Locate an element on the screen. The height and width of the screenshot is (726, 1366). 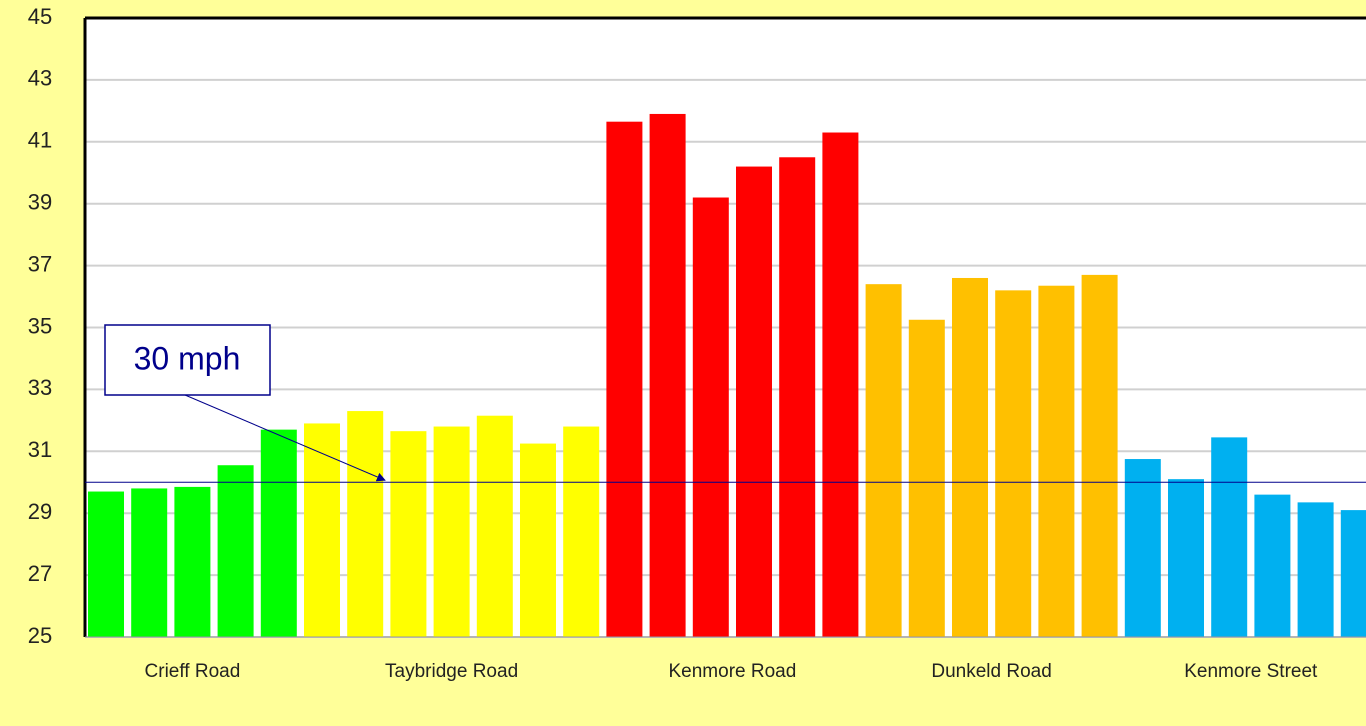
x-category-label: Taybridge Road is located at coordinates (451, 671).